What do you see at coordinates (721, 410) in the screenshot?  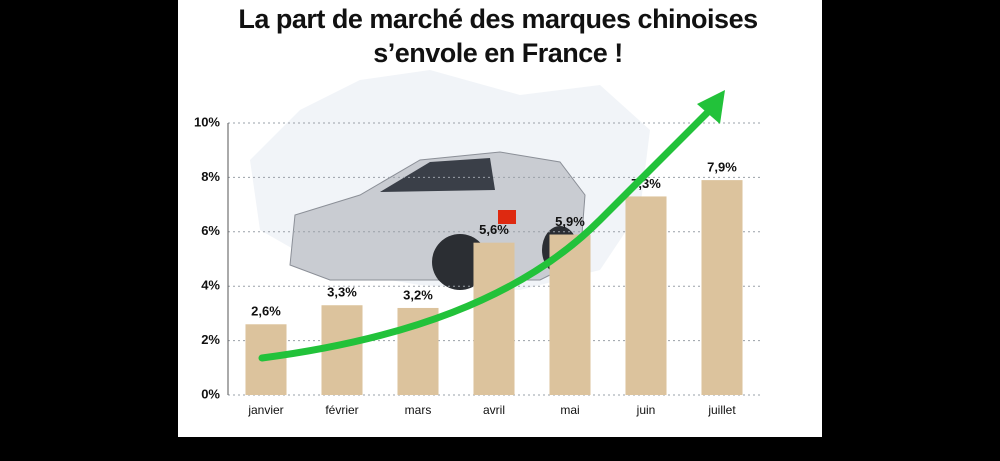 I see `x-tick-label: juillet` at bounding box center [721, 410].